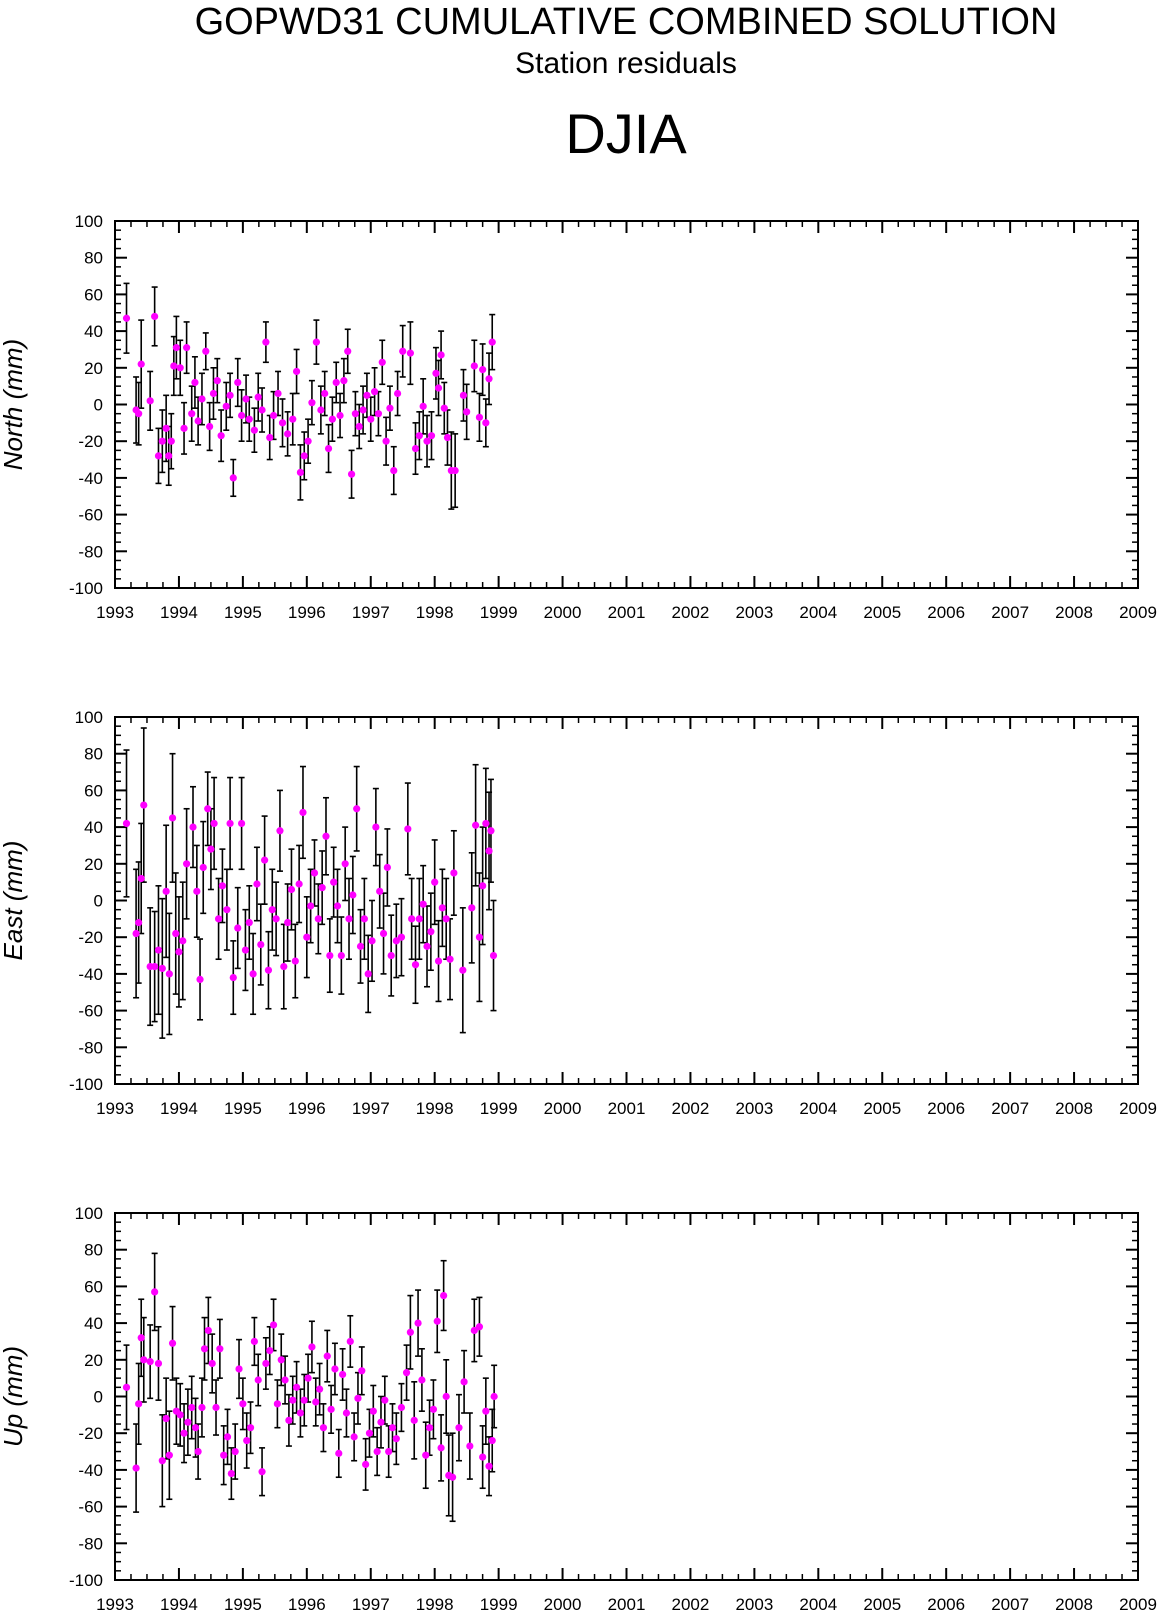 The width and height of the screenshot is (1160, 1621). I want to click on y-tick-label: -20, so click(90, 441).